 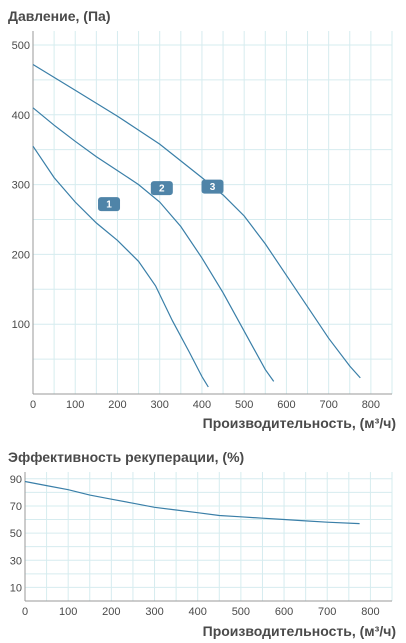 What do you see at coordinates (21, 255) in the screenshot?
I see `pressure-y-tick-label: 200` at bounding box center [21, 255].